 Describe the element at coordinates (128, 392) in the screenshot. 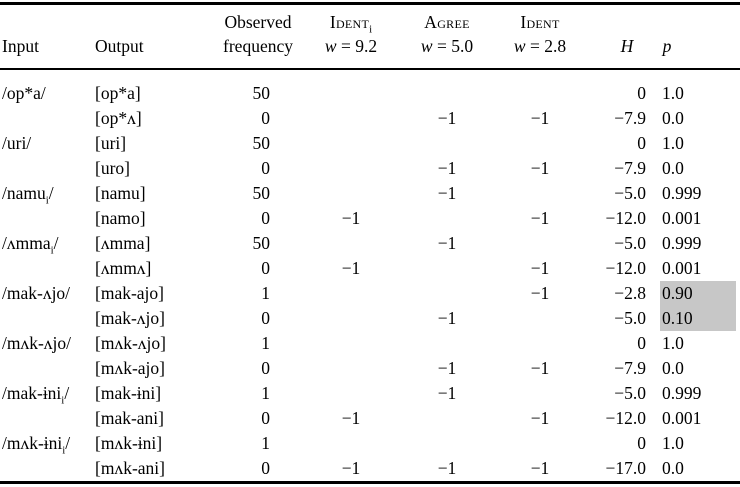

I see `cell-output: [mak-ɨni]` at that location.